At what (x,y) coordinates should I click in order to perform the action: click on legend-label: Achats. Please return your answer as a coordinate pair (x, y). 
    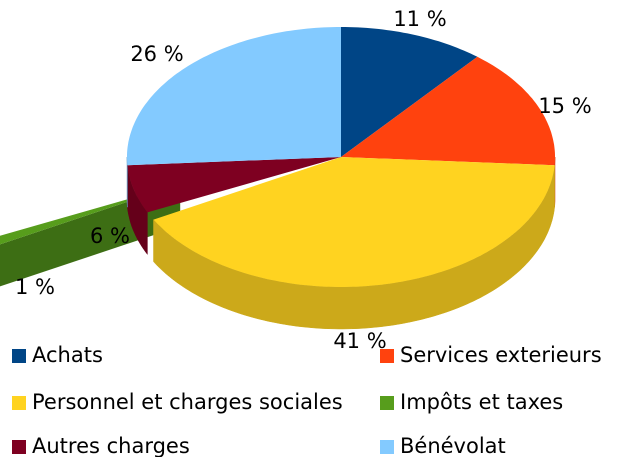
    Looking at the image, I should click on (67, 355).